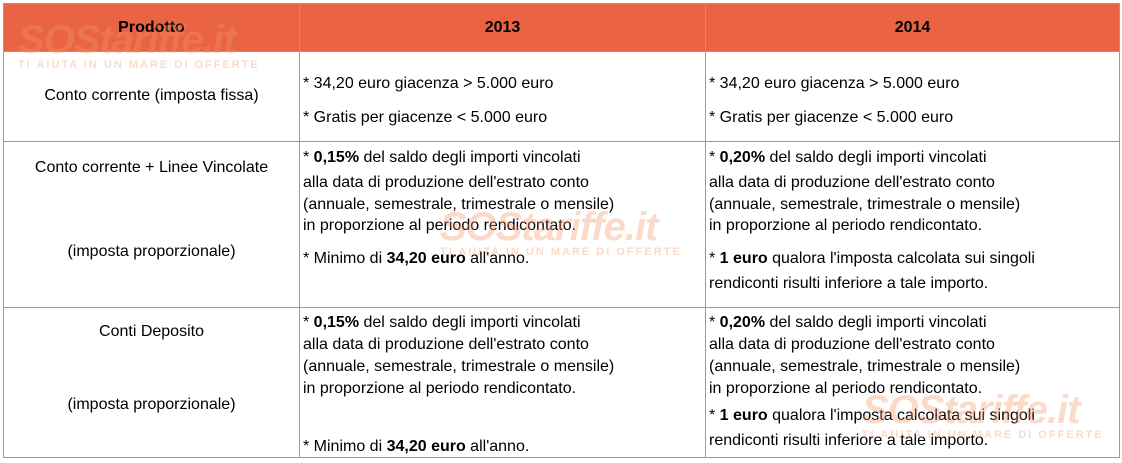 Image resolution: width=1122 pixels, height=463 pixels. Describe the element at coordinates (151, 382) in the screenshot. I see `product-cell: Conti Deposito (imposta proporzionale)` at that location.